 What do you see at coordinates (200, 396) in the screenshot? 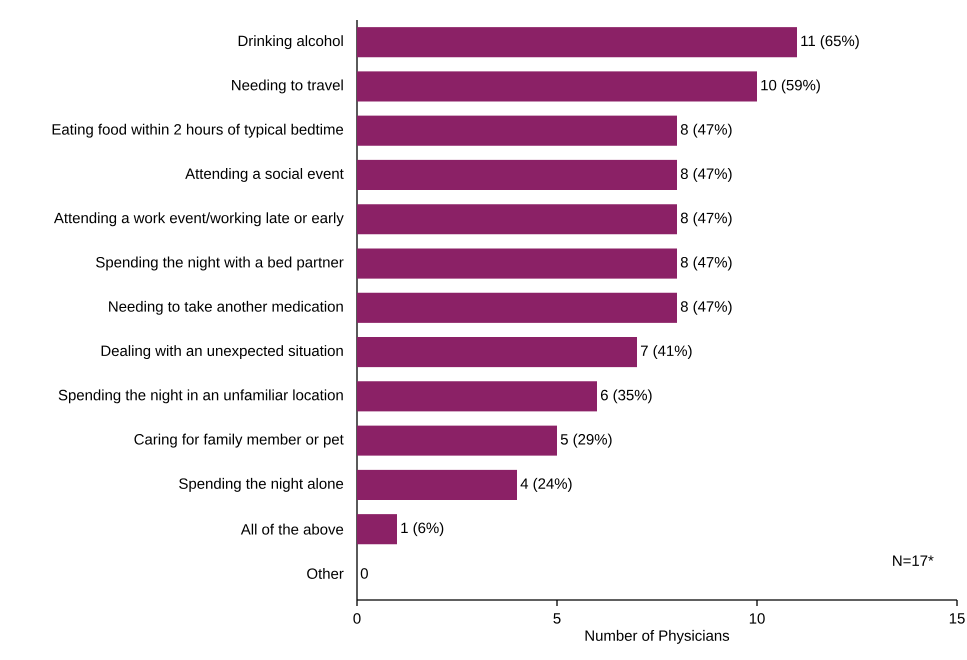
I see `y-tick-label: Spending the night in an unfamiliar location` at bounding box center [200, 396].